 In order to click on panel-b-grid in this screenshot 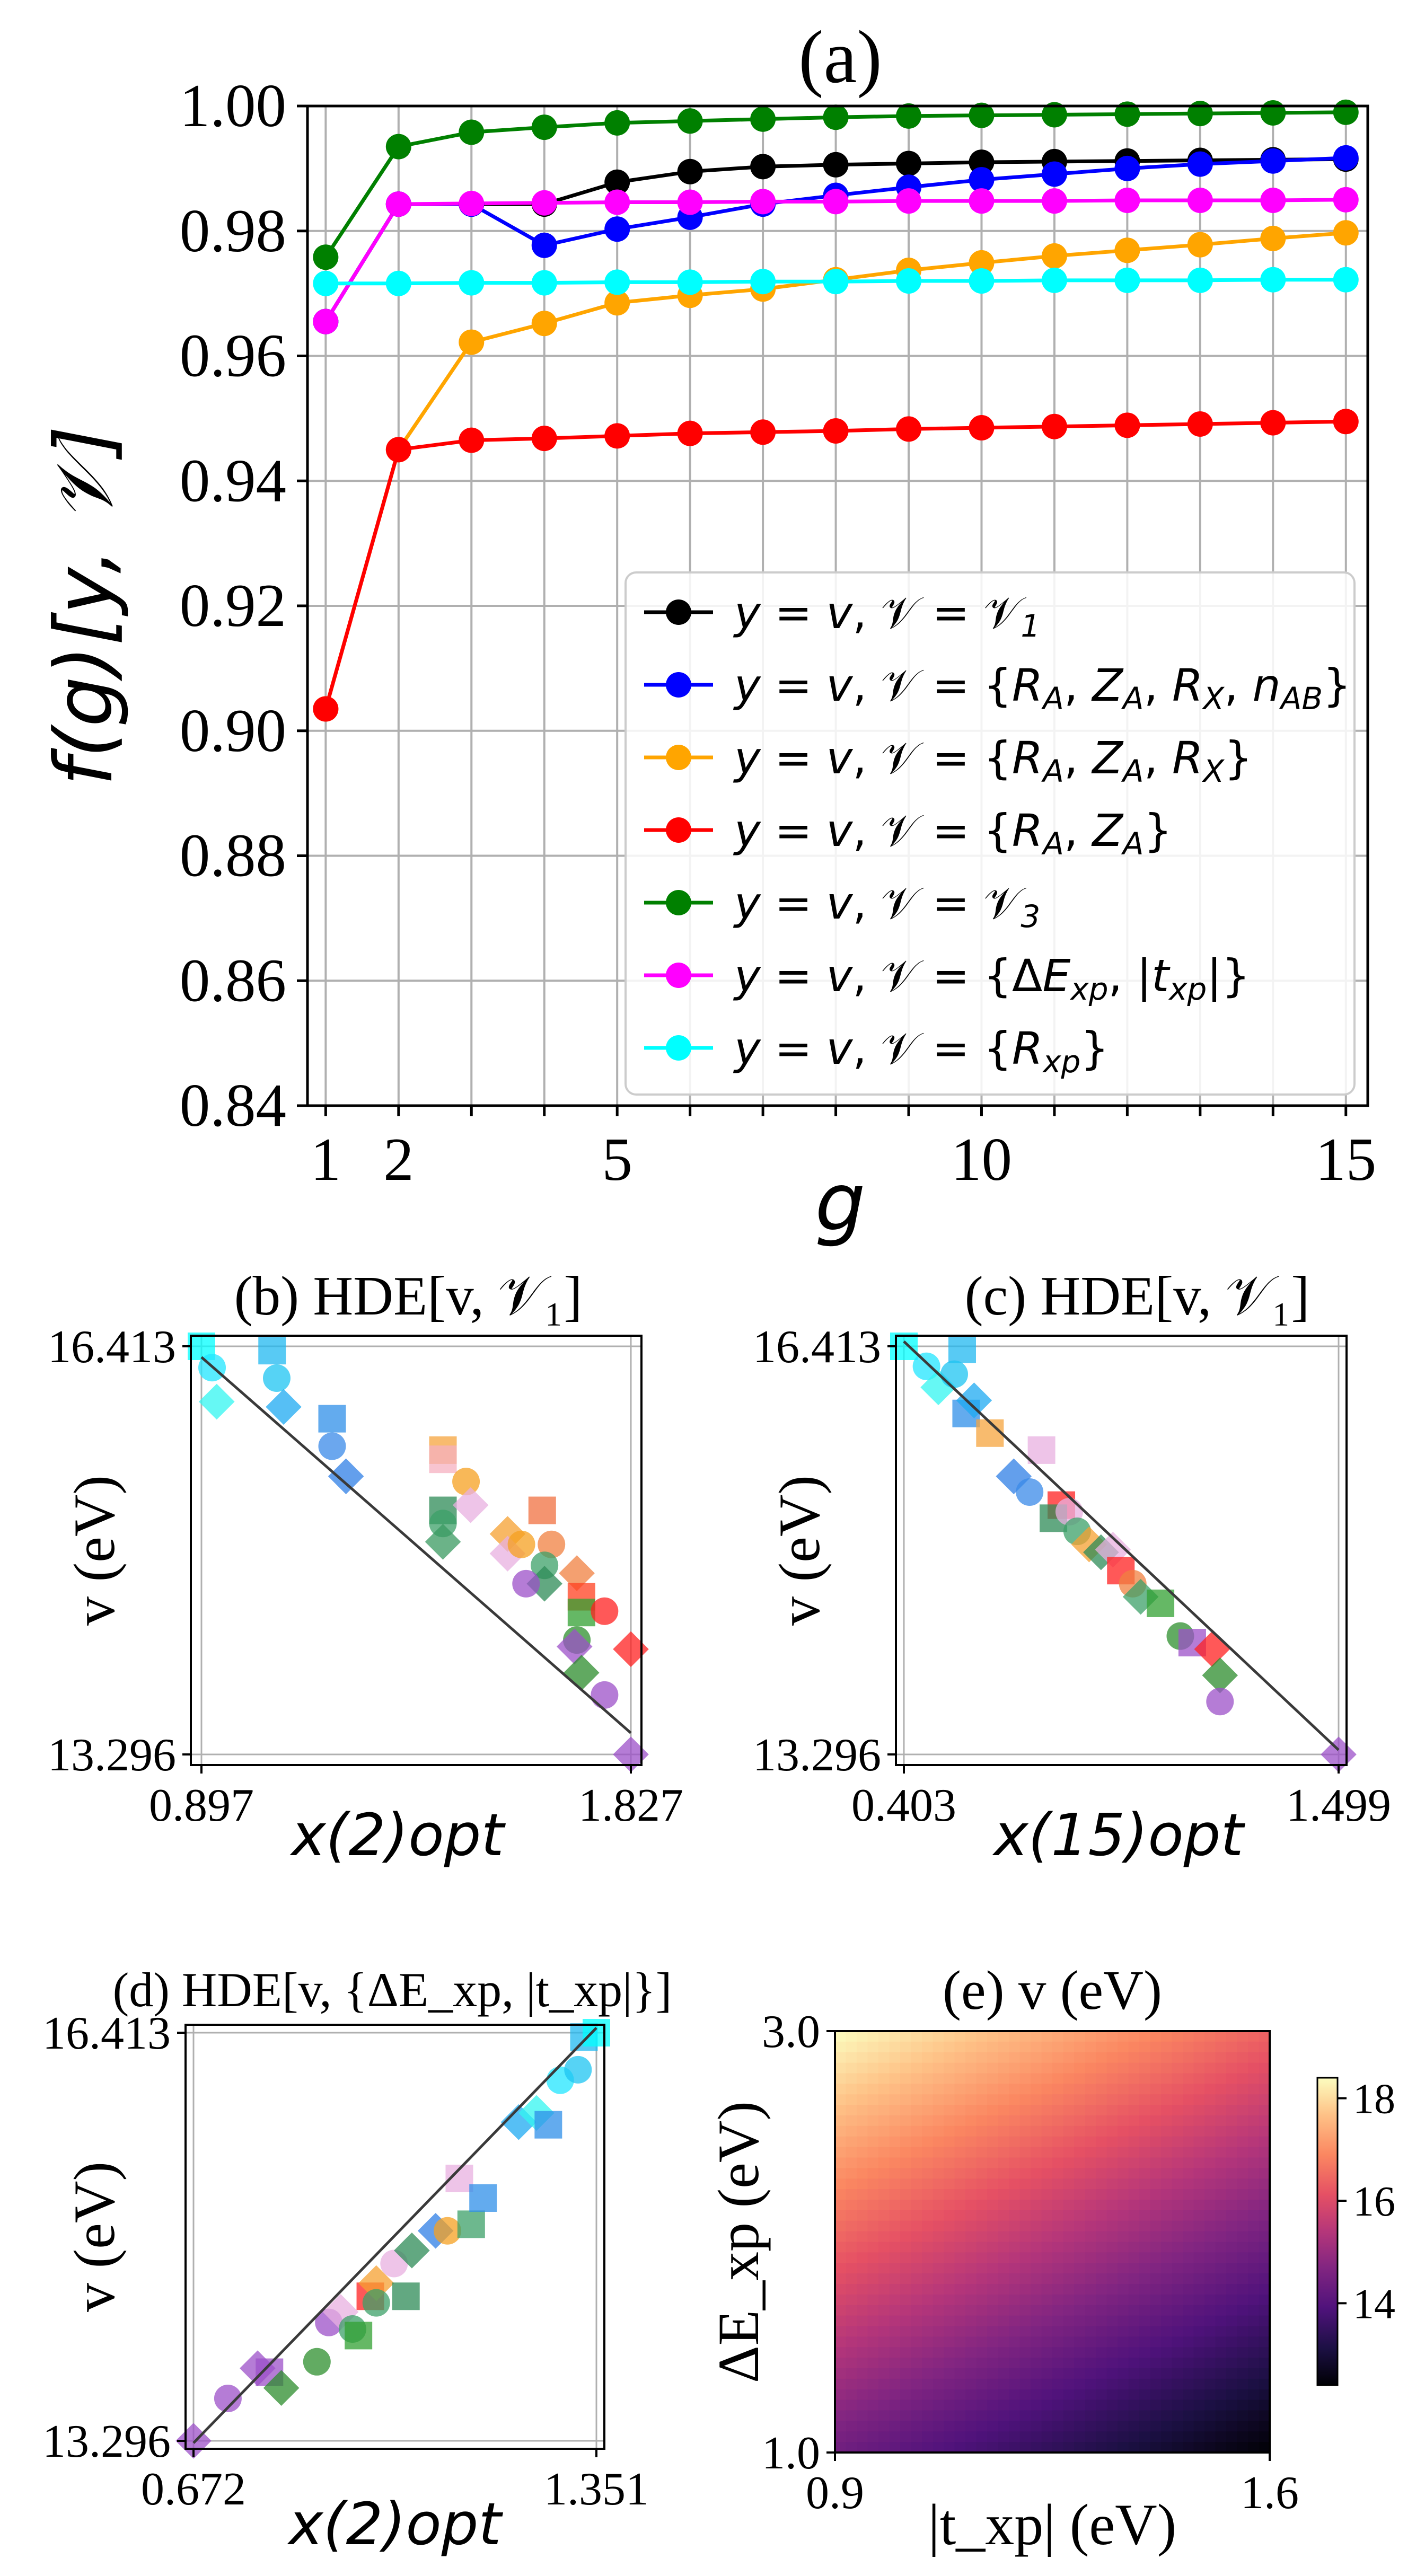, I will do `click(416, 1550)`.